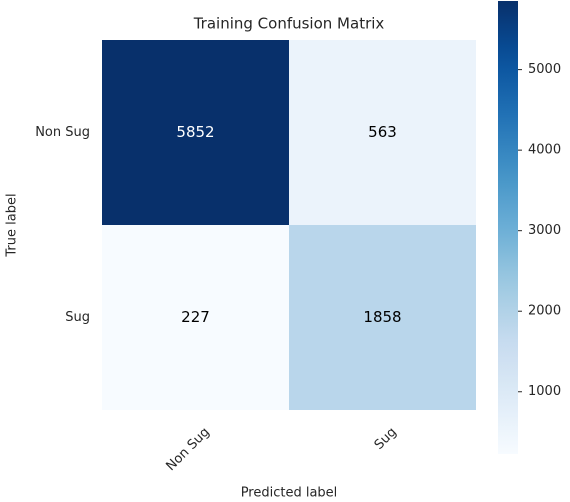 Image resolution: width=570 pixels, height=502 pixels. What do you see at coordinates (77, 317) in the screenshot?
I see `y-tick-label: Sug` at bounding box center [77, 317].